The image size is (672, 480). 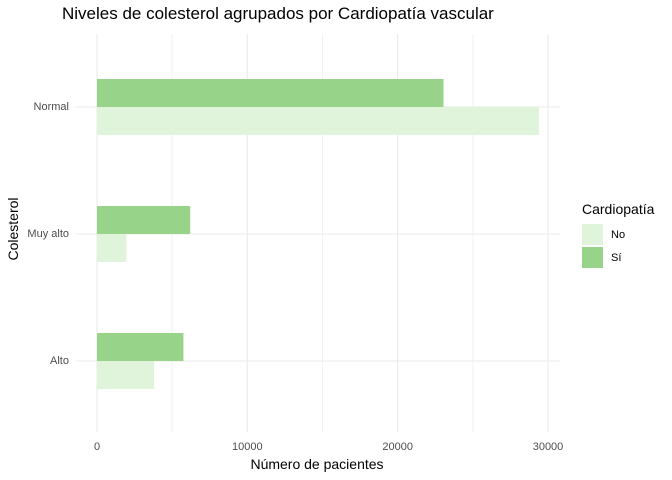 I want to click on legend: Cardiopatía No Sí, so click(x=618, y=235).